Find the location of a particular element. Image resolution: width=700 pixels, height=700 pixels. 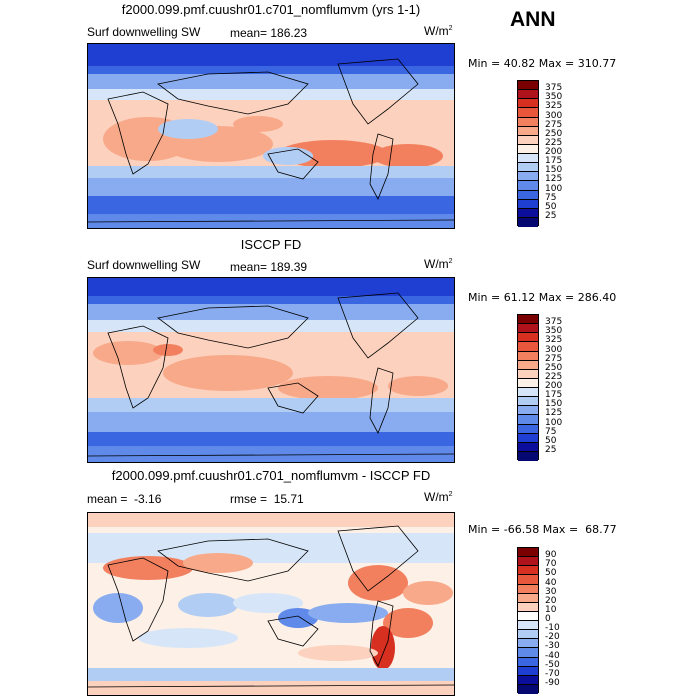

colorbar-tick-label: 90 is located at coordinates (551, 555).